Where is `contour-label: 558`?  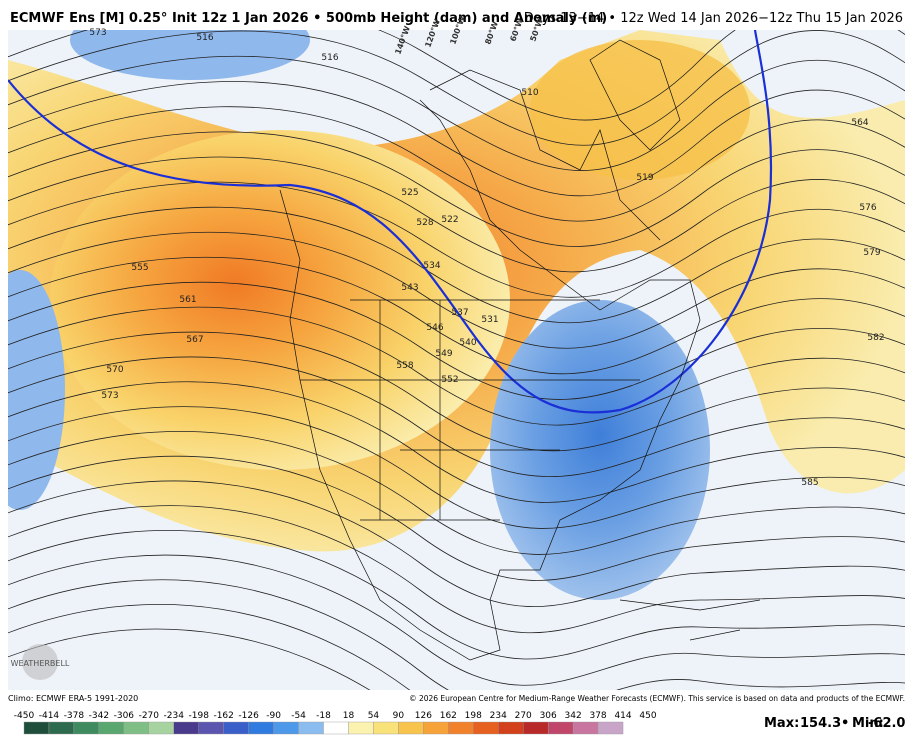 contour-label: 558 is located at coordinates (404, 366).